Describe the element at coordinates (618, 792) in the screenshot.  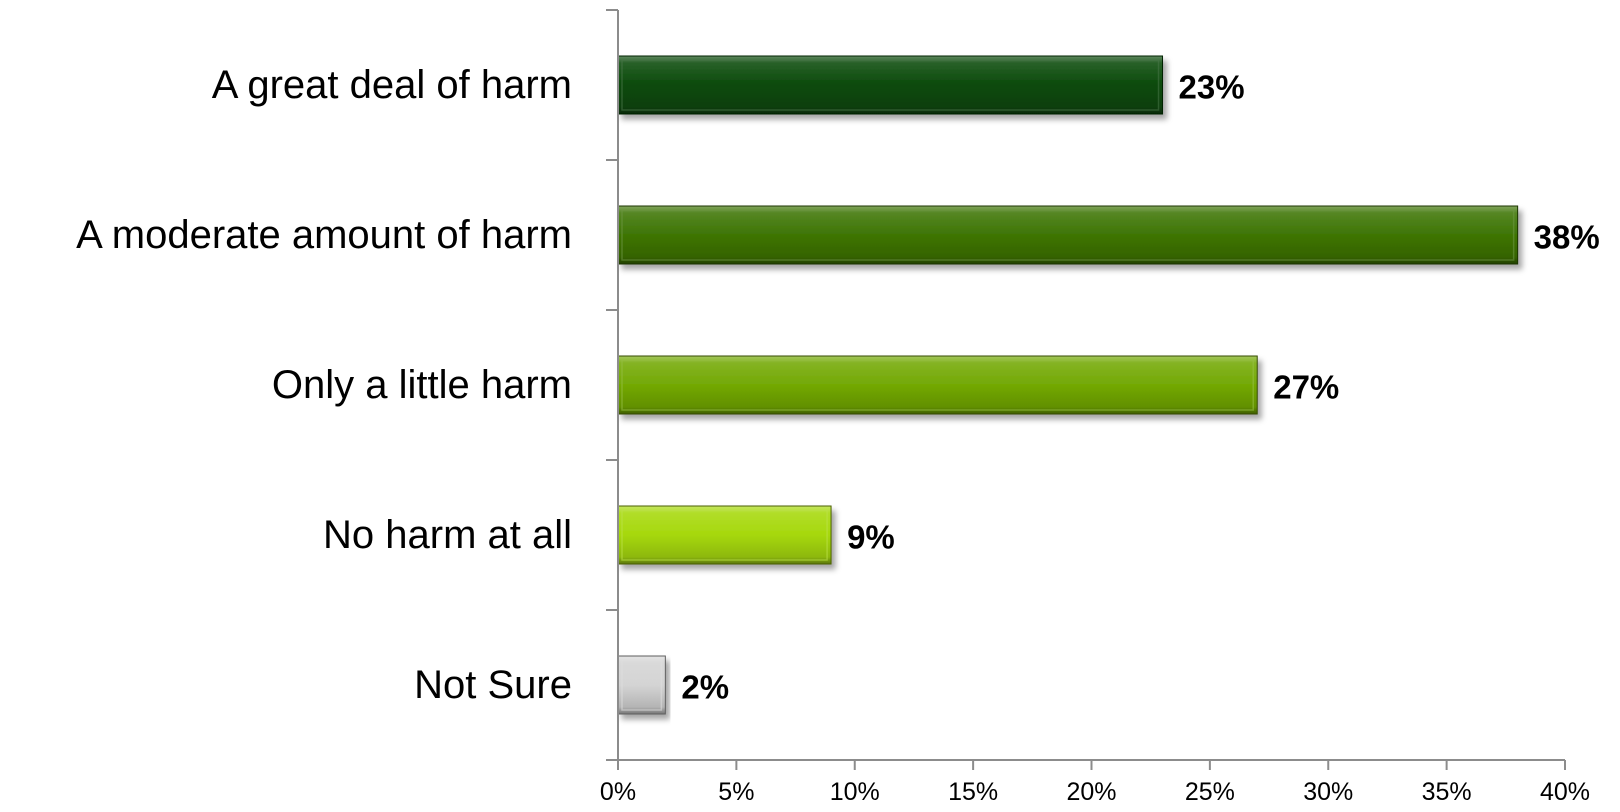
I see `x-tick-label: 0%` at that location.